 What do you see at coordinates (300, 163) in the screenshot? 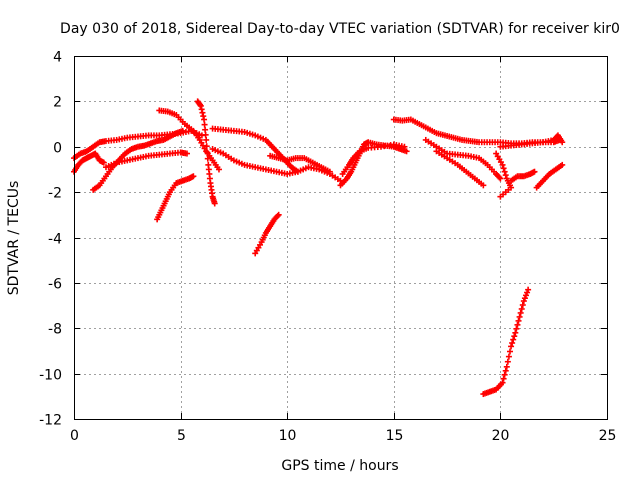
I see `series-arc11` at bounding box center [300, 163].